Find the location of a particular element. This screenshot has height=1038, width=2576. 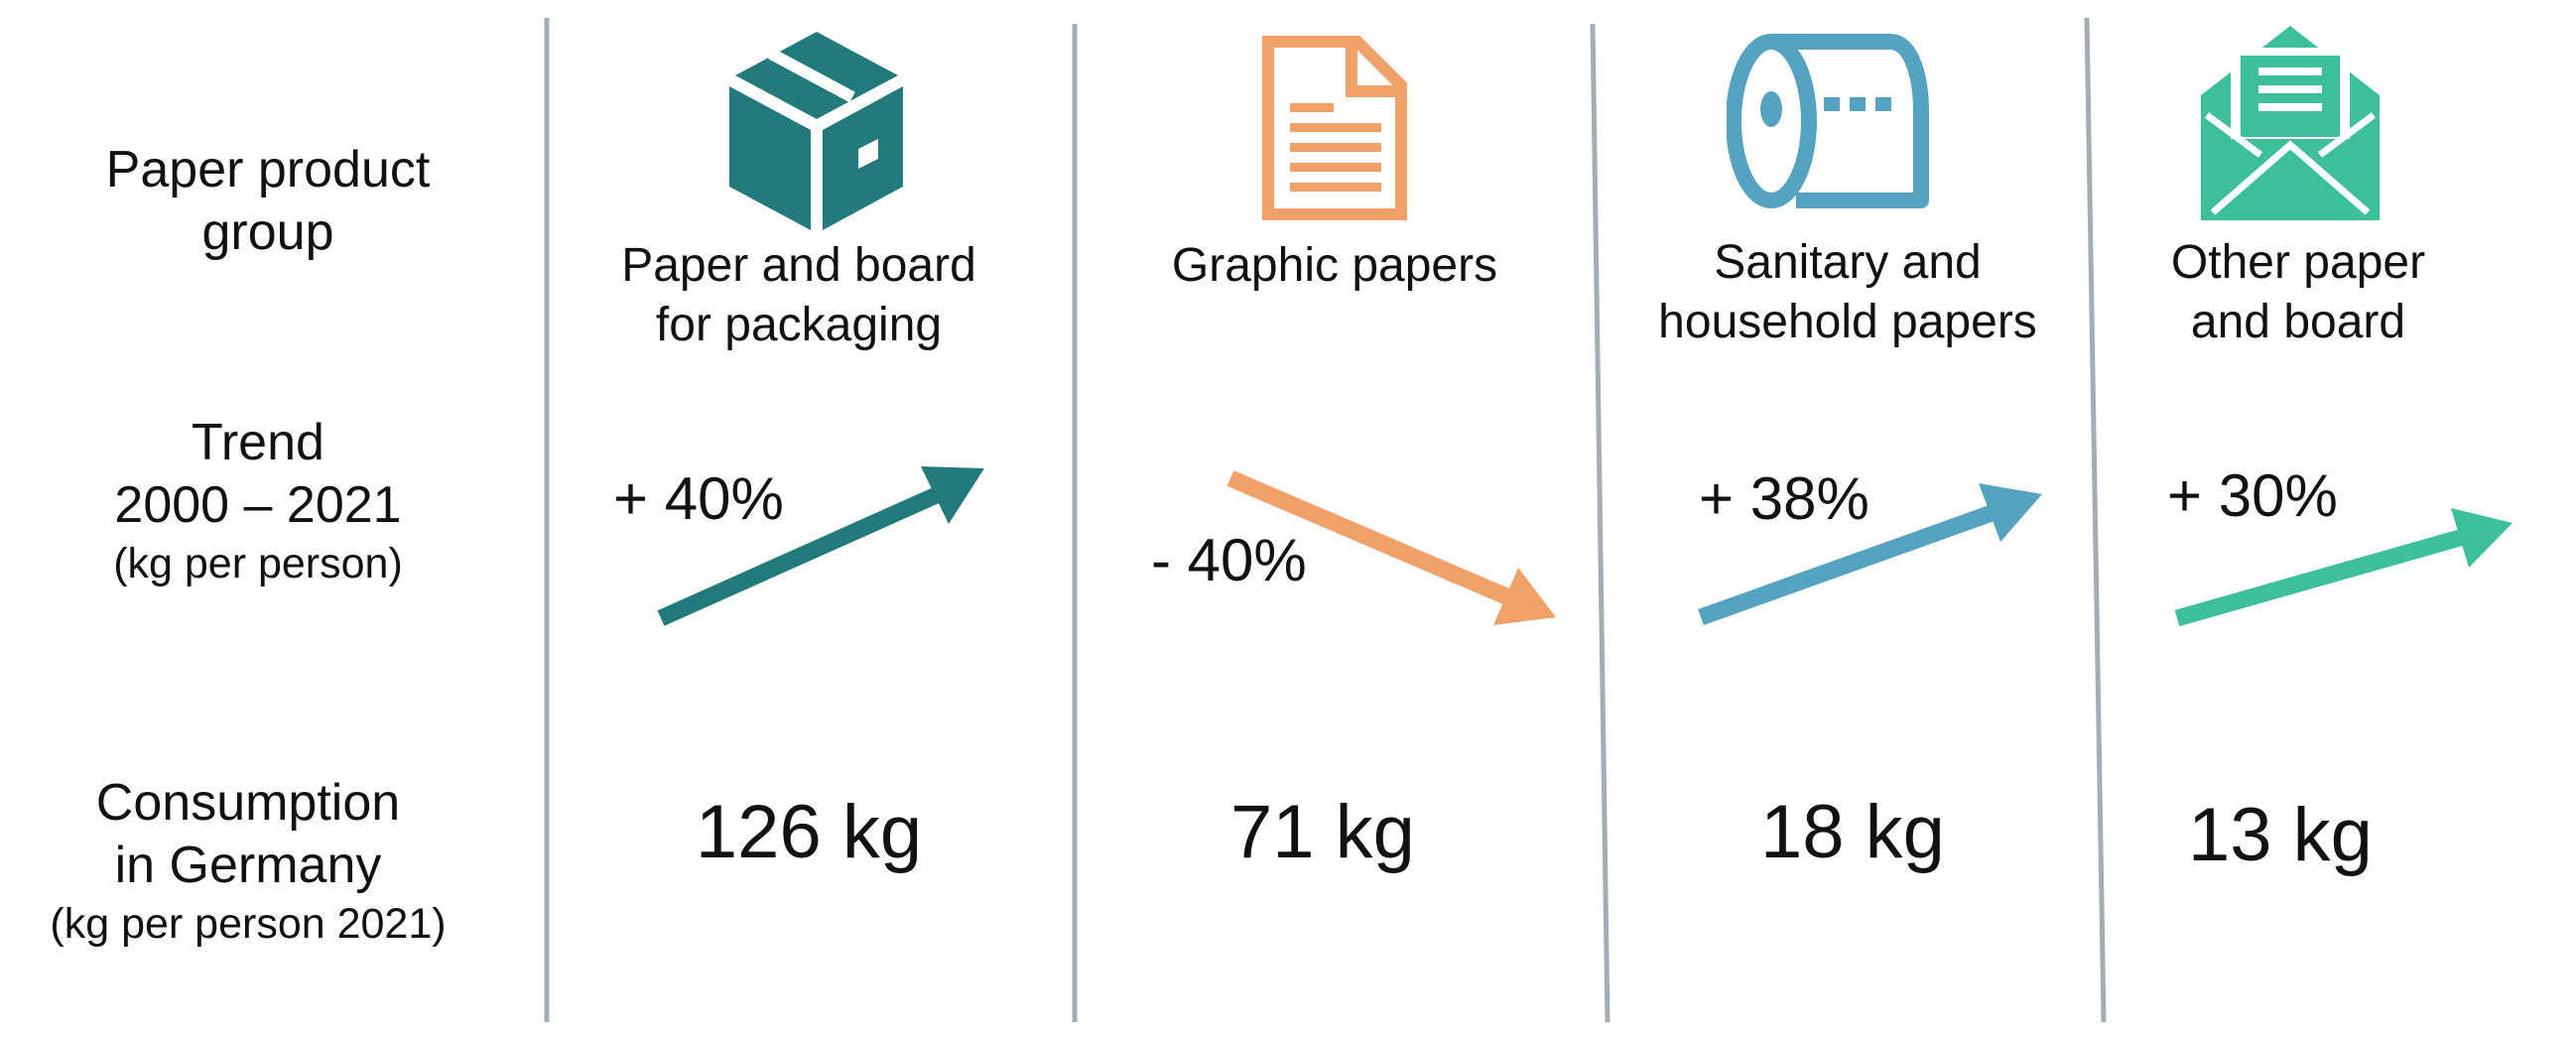

row-label-trend: Trend 2000 – 2021 (kg per person) is located at coordinates (258, 500).